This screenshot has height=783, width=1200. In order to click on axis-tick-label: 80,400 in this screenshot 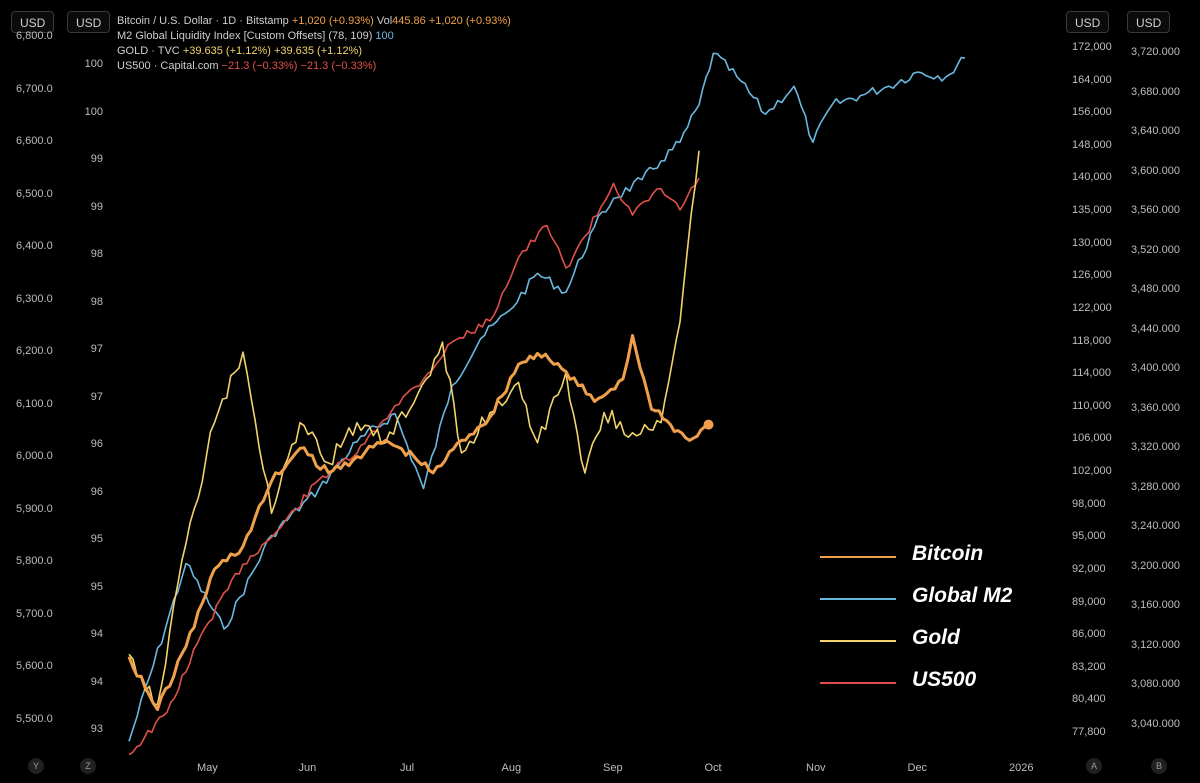, I will do `click(1089, 699)`.